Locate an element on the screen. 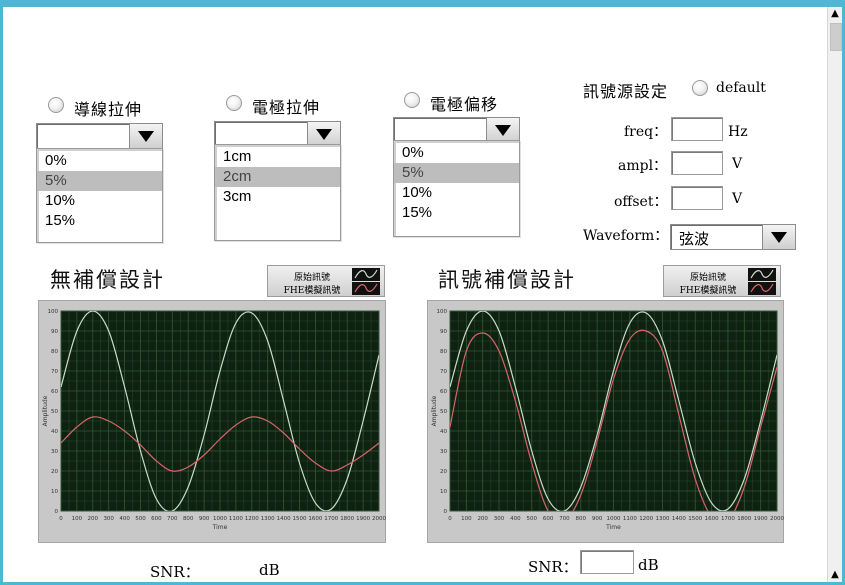 The image size is (845, 585). y-tick-label: 20 is located at coordinates (54, 472).